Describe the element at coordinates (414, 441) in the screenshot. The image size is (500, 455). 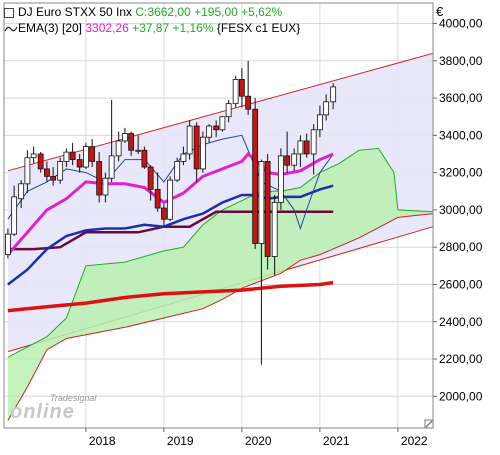
I see `x-tick-label: 2022` at that location.